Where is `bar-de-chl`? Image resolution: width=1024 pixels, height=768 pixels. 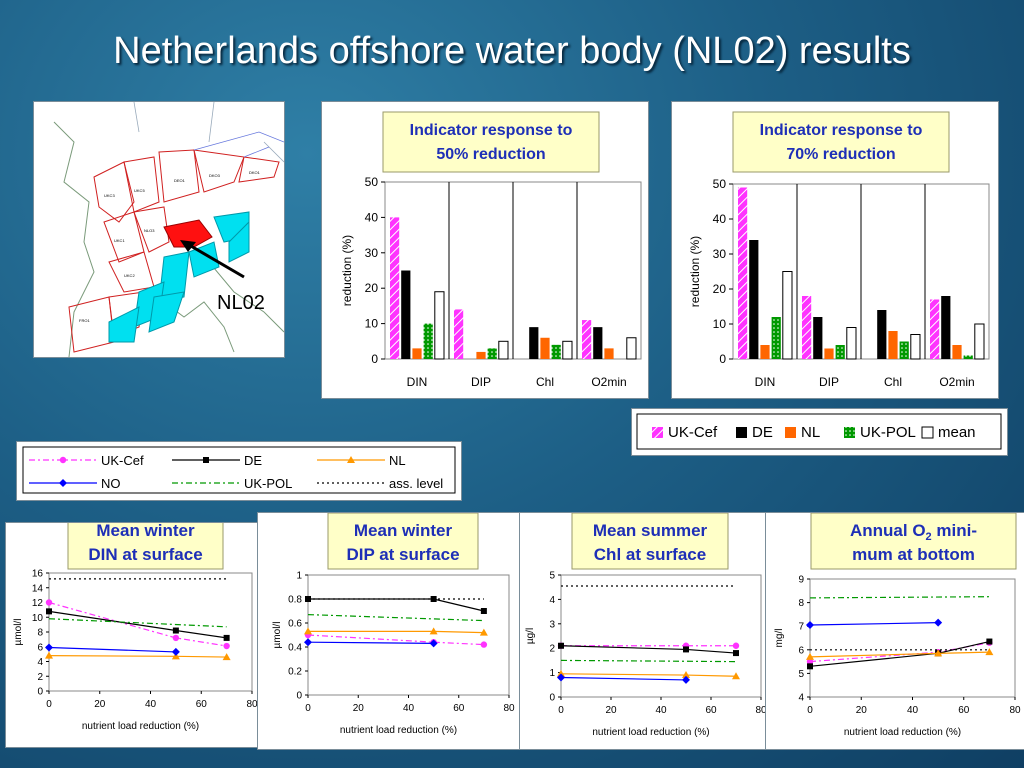
bar-de-chl is located at coordinates (882, 334).